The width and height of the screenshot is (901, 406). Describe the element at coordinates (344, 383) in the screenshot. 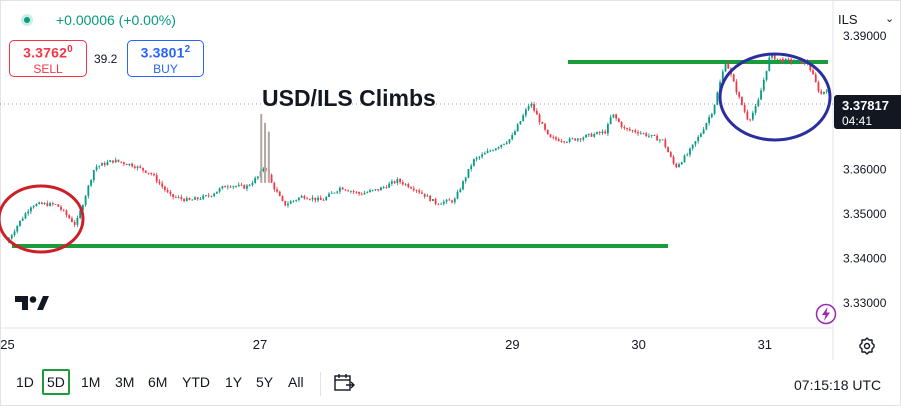

I see `calendar-icon` at that location.